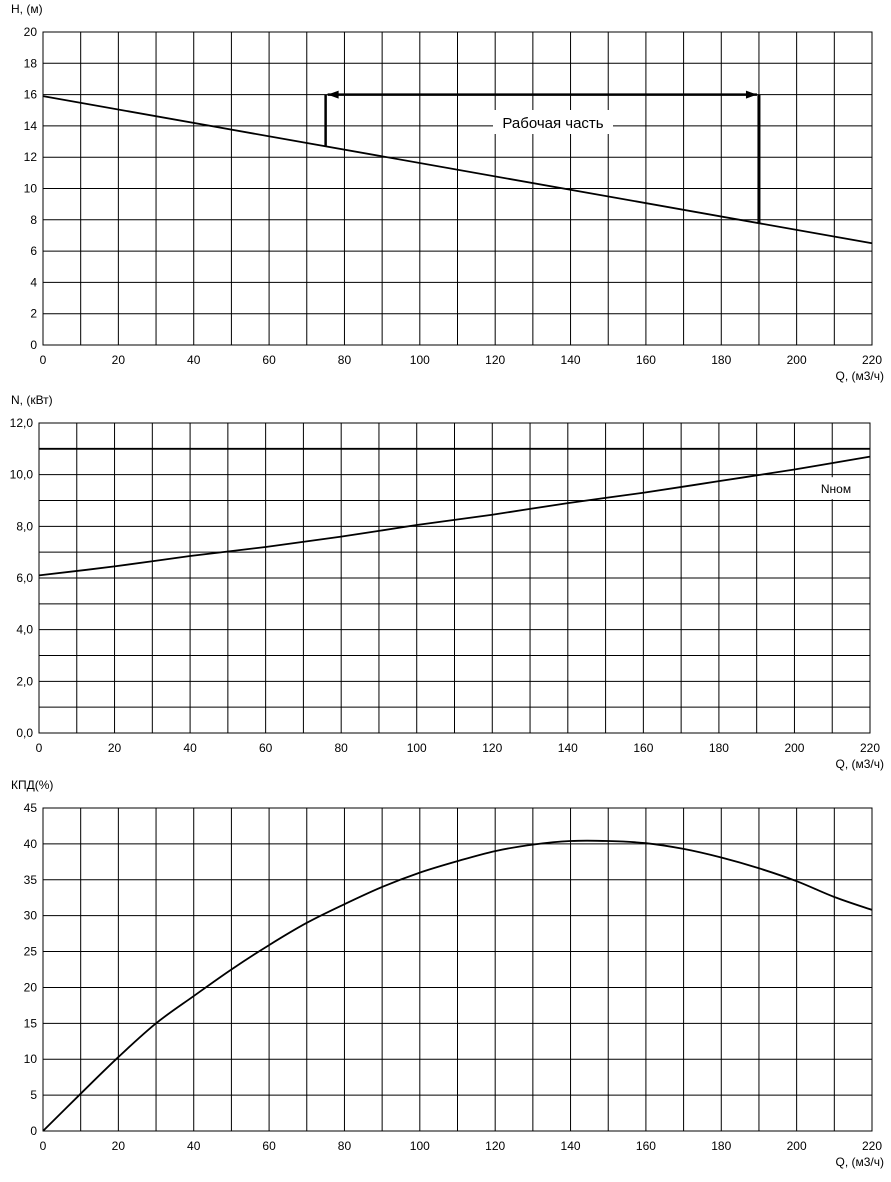 This screenshot has height=1182, width=891. What do you see at coordinates (24, 681) in the screenshot?
I see `y-tick-label: 2,0` at bounding box center [24, 681].